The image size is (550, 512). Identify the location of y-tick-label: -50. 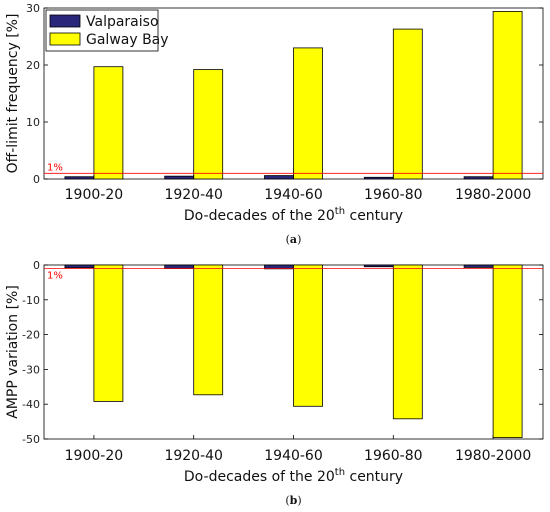
(31, 439).